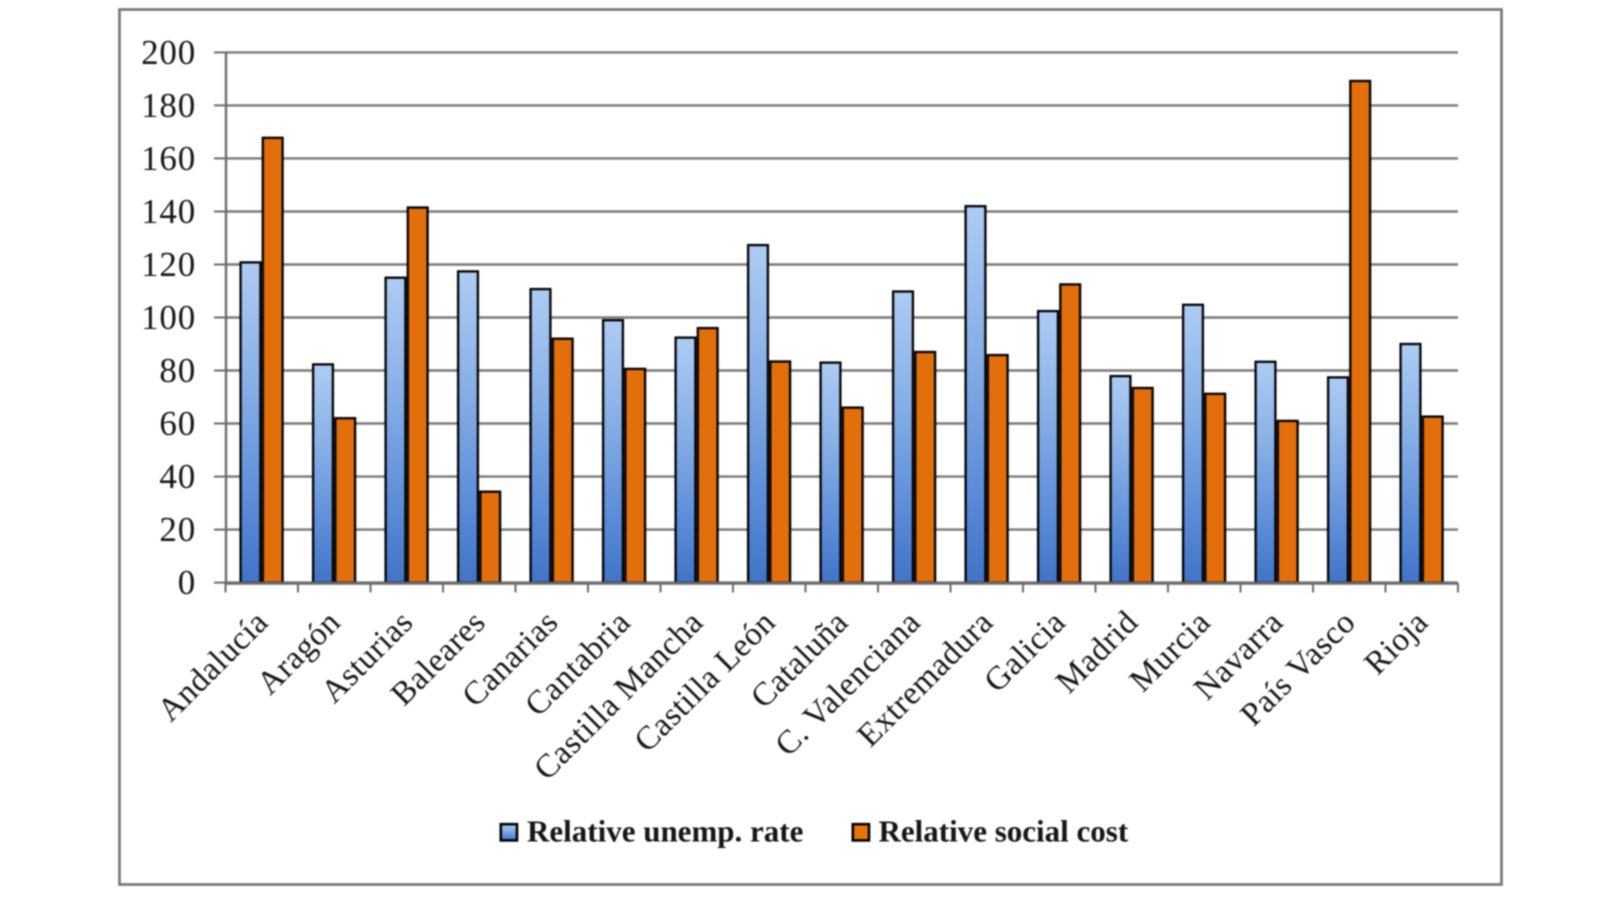  What do you see at coordinates (168, 264) in the screenshot?
I see `svg-text: 120` at bounding box center [168, 264].